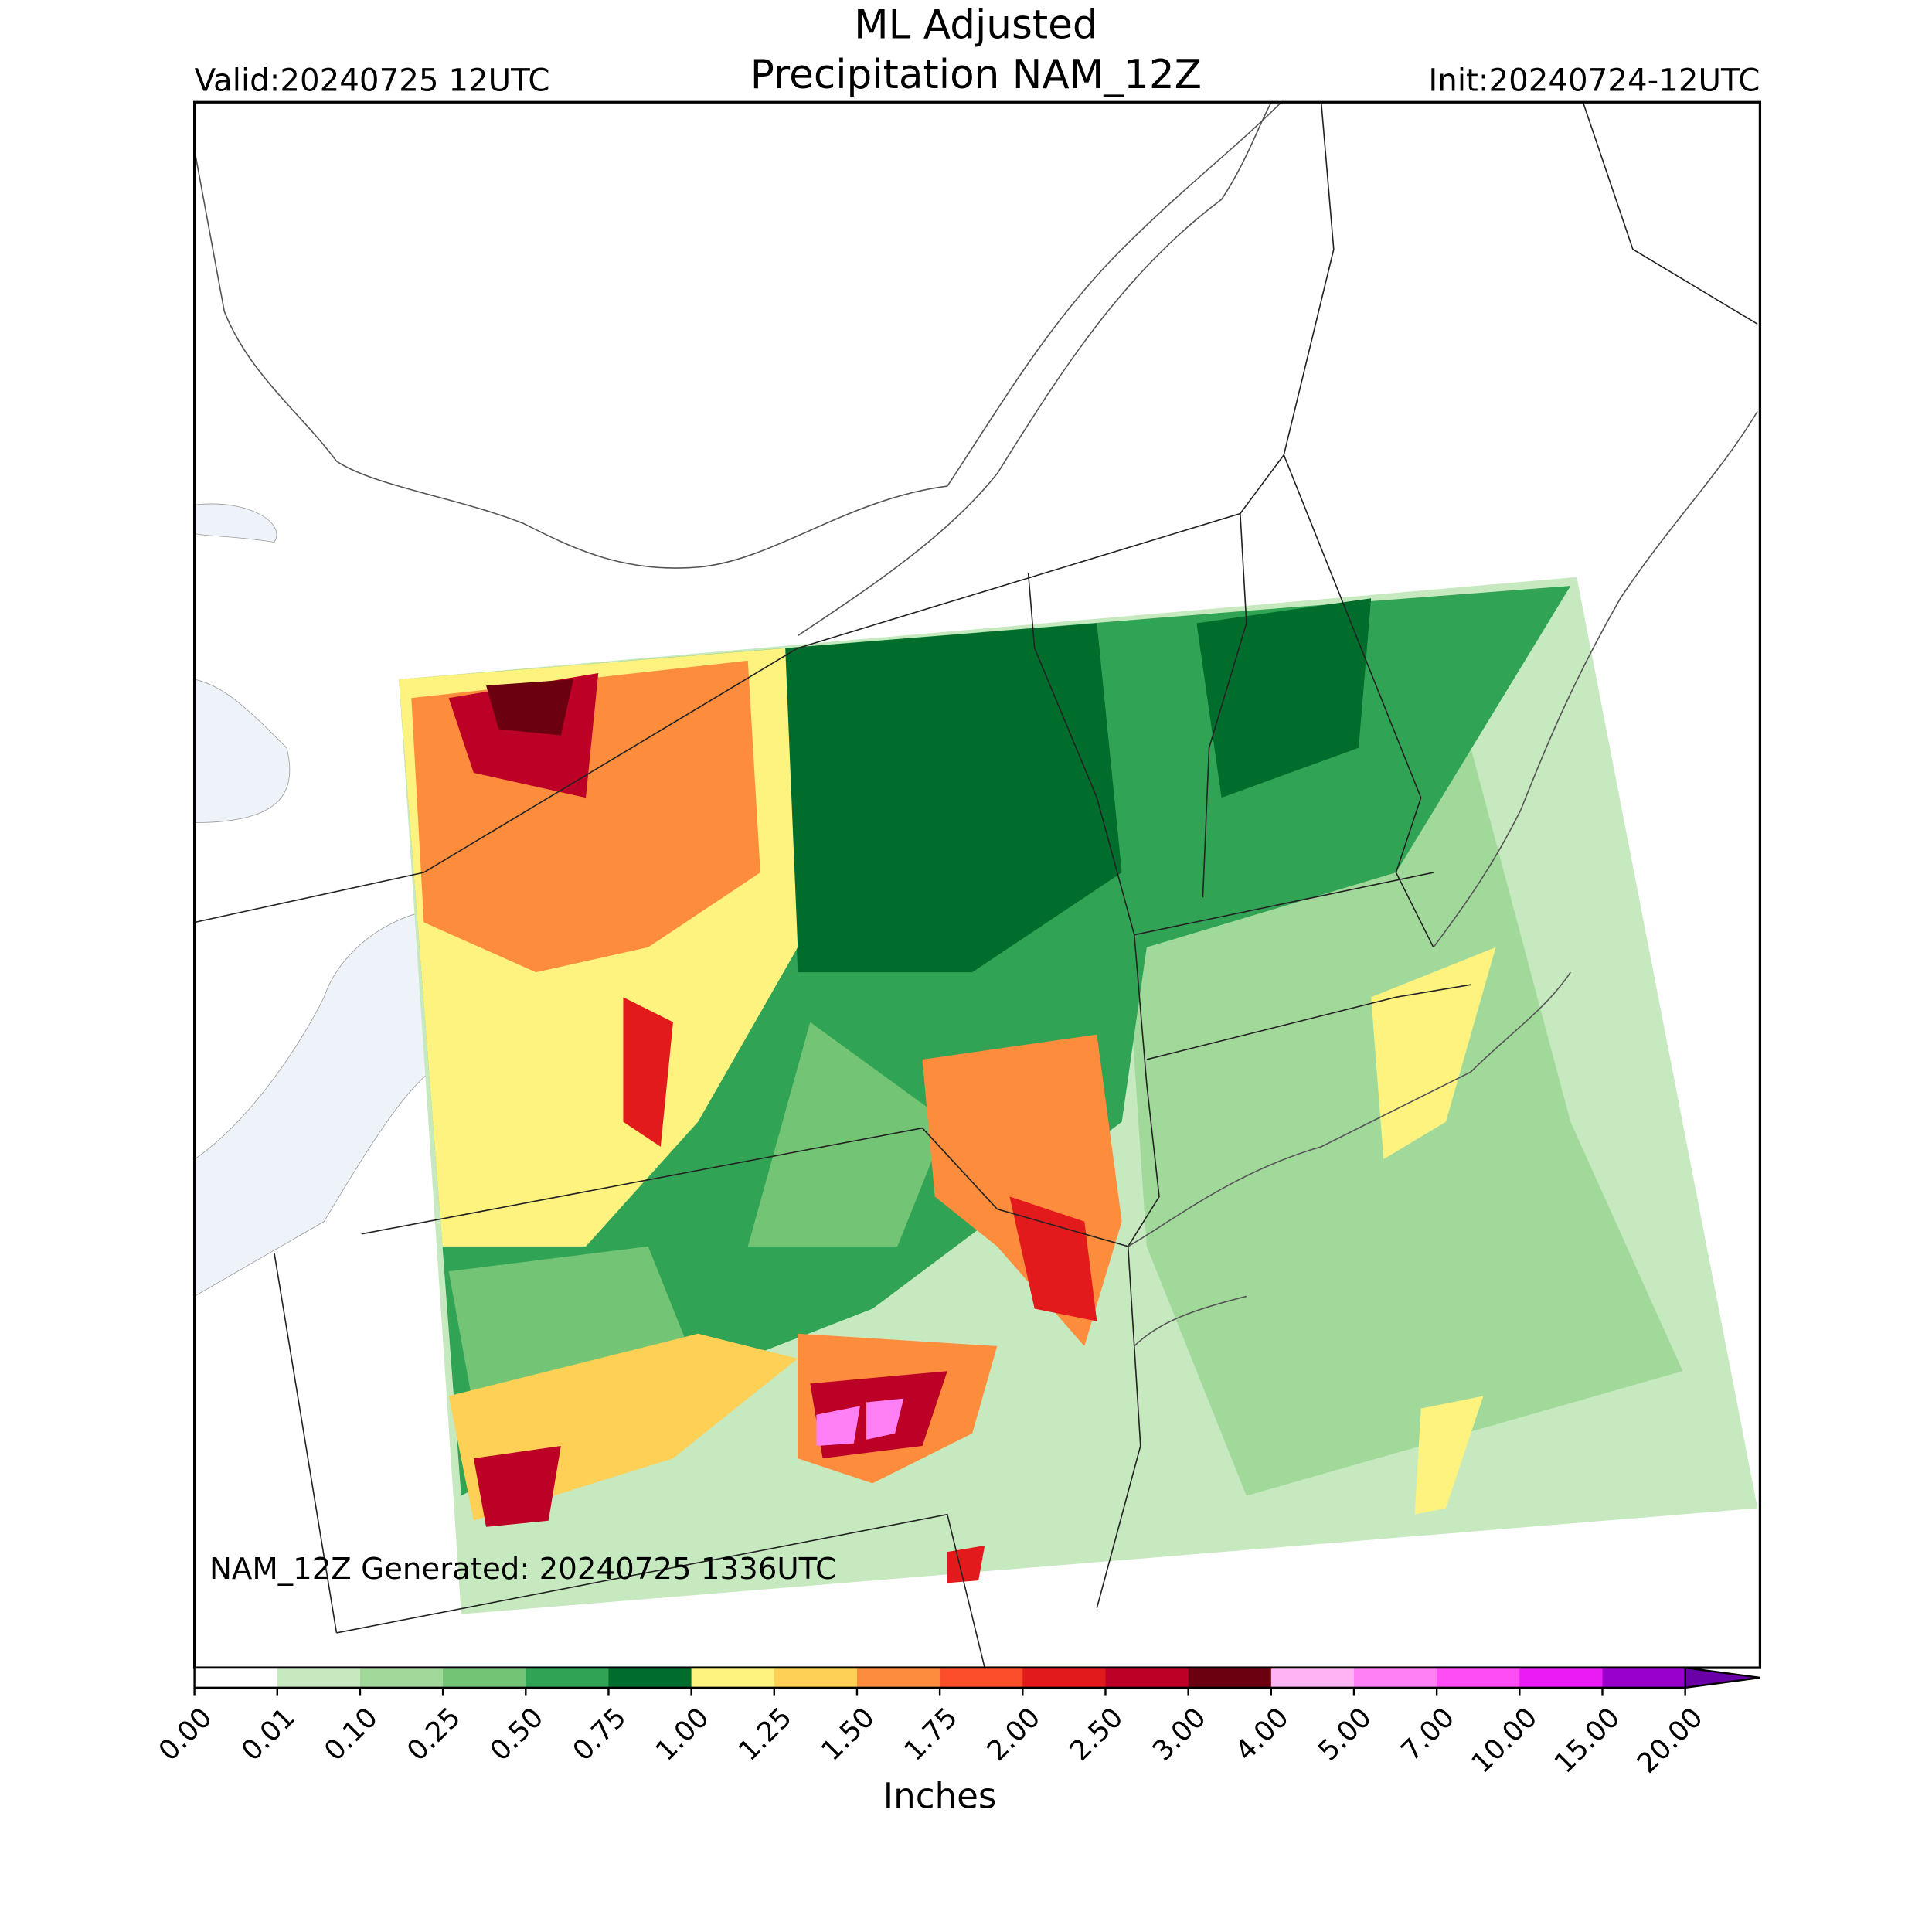 Image resolution: width=1932 pixels, height=1932 pixels. Describe the element at coordinates (1097, 1735) in the screenshot. I see `colorbar-tick-label: 2.50` at that location.